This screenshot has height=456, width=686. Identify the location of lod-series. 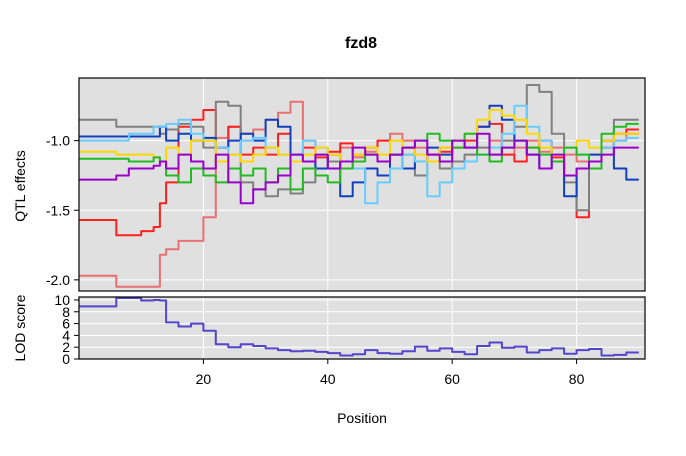
(359, 327).